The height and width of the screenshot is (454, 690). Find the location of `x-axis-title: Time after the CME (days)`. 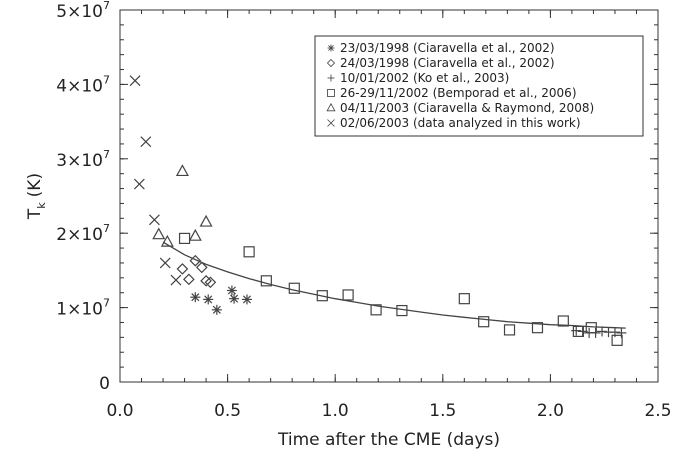

x-axis-title: Time after the CME (days) is located at coordinates (388, 440).